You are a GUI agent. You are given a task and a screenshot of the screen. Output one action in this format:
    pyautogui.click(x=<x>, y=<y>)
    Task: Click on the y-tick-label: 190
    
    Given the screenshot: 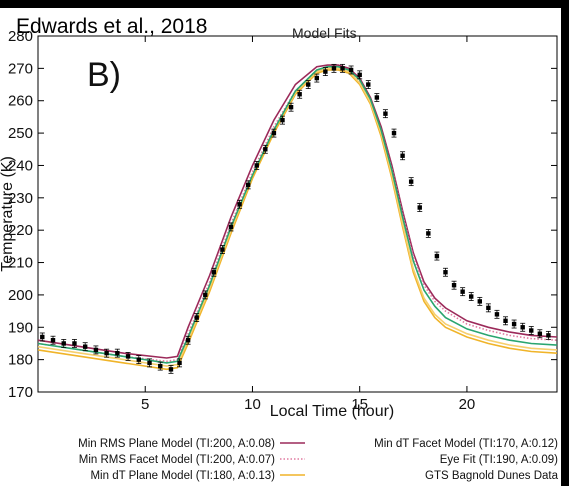 What is the action you would take?
    pyautogui.click(x=20, y=327)
    